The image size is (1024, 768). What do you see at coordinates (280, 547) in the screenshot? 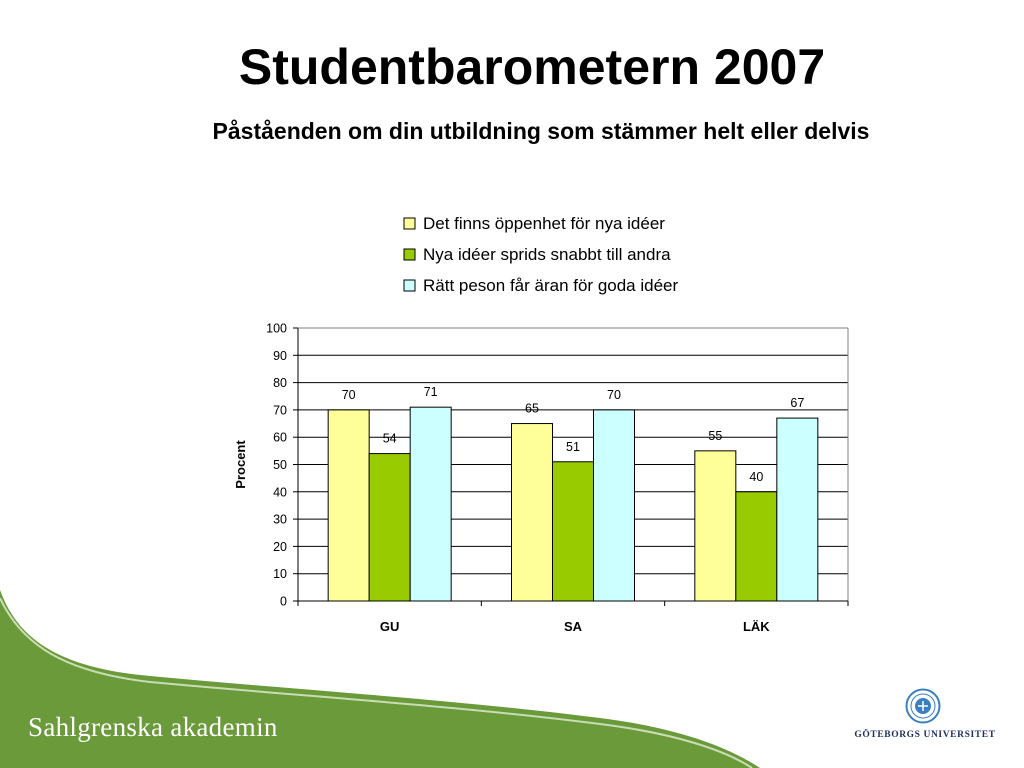
I see `y-tick-label: 20` at bounding box center [280, 547].